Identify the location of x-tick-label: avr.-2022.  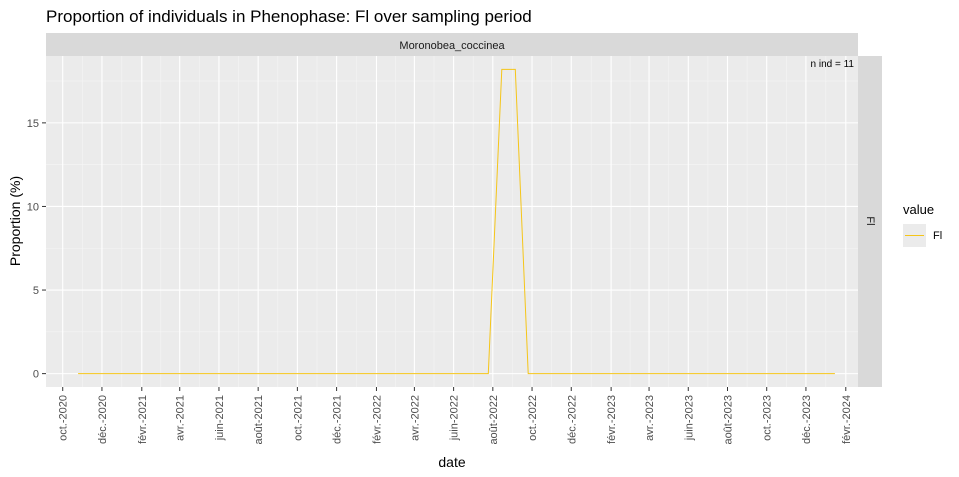
(415, 418).